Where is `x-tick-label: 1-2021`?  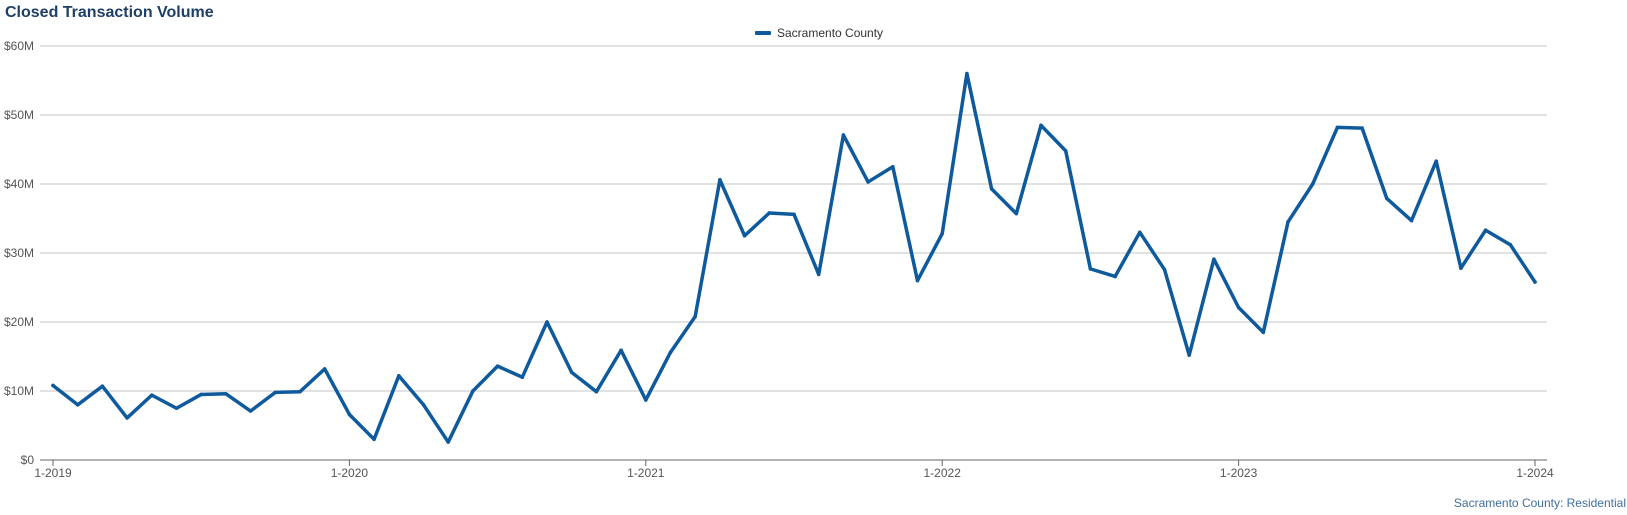
x-tick-label: 1-2021 is located at coordinates (646, 473).